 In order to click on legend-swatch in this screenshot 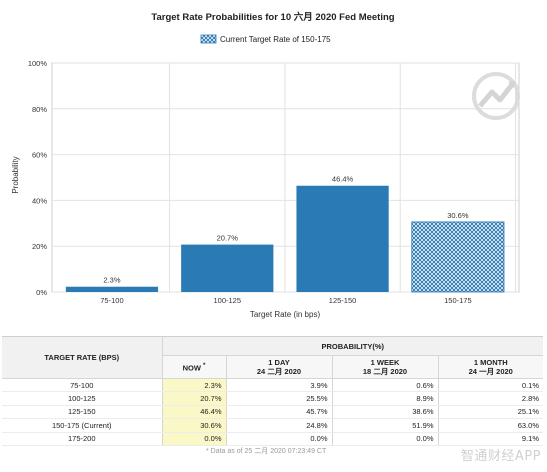, I will do `click(208, 39)`.